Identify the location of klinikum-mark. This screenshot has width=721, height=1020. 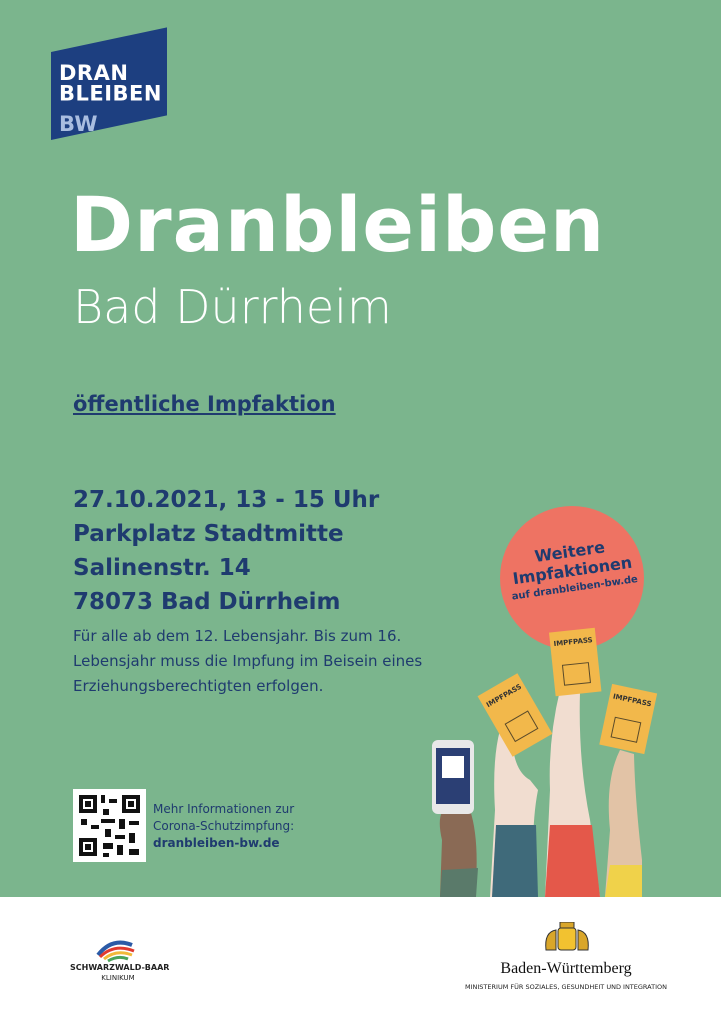
(115, 951).